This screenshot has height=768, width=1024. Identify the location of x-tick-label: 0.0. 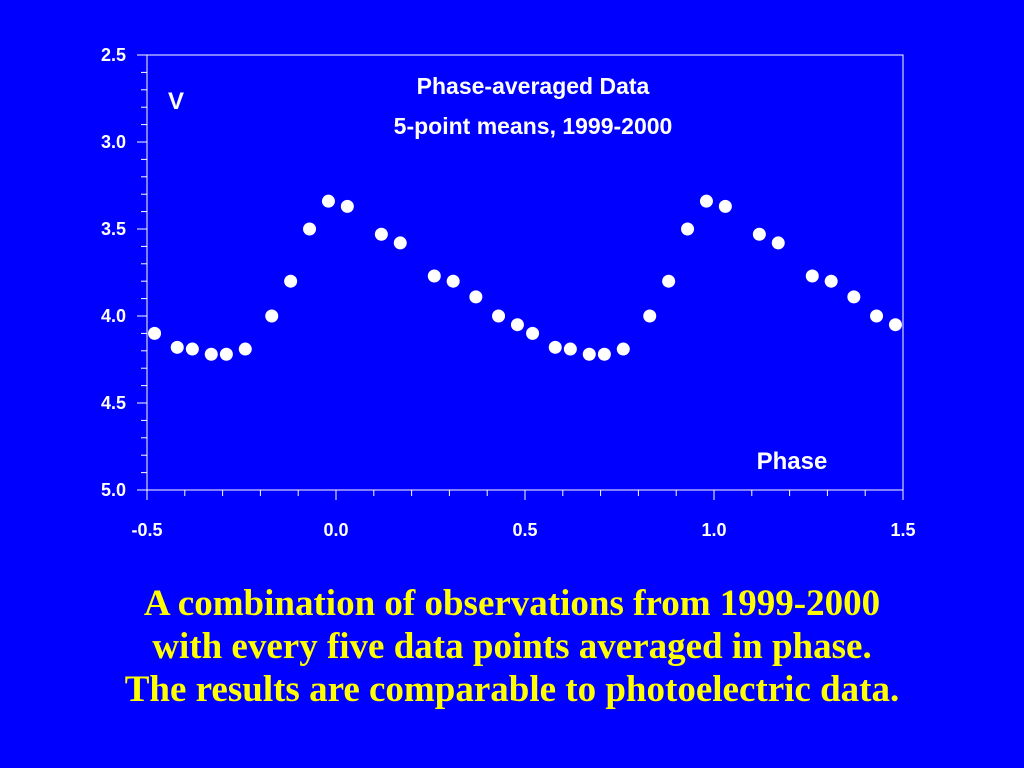
(335, 530).